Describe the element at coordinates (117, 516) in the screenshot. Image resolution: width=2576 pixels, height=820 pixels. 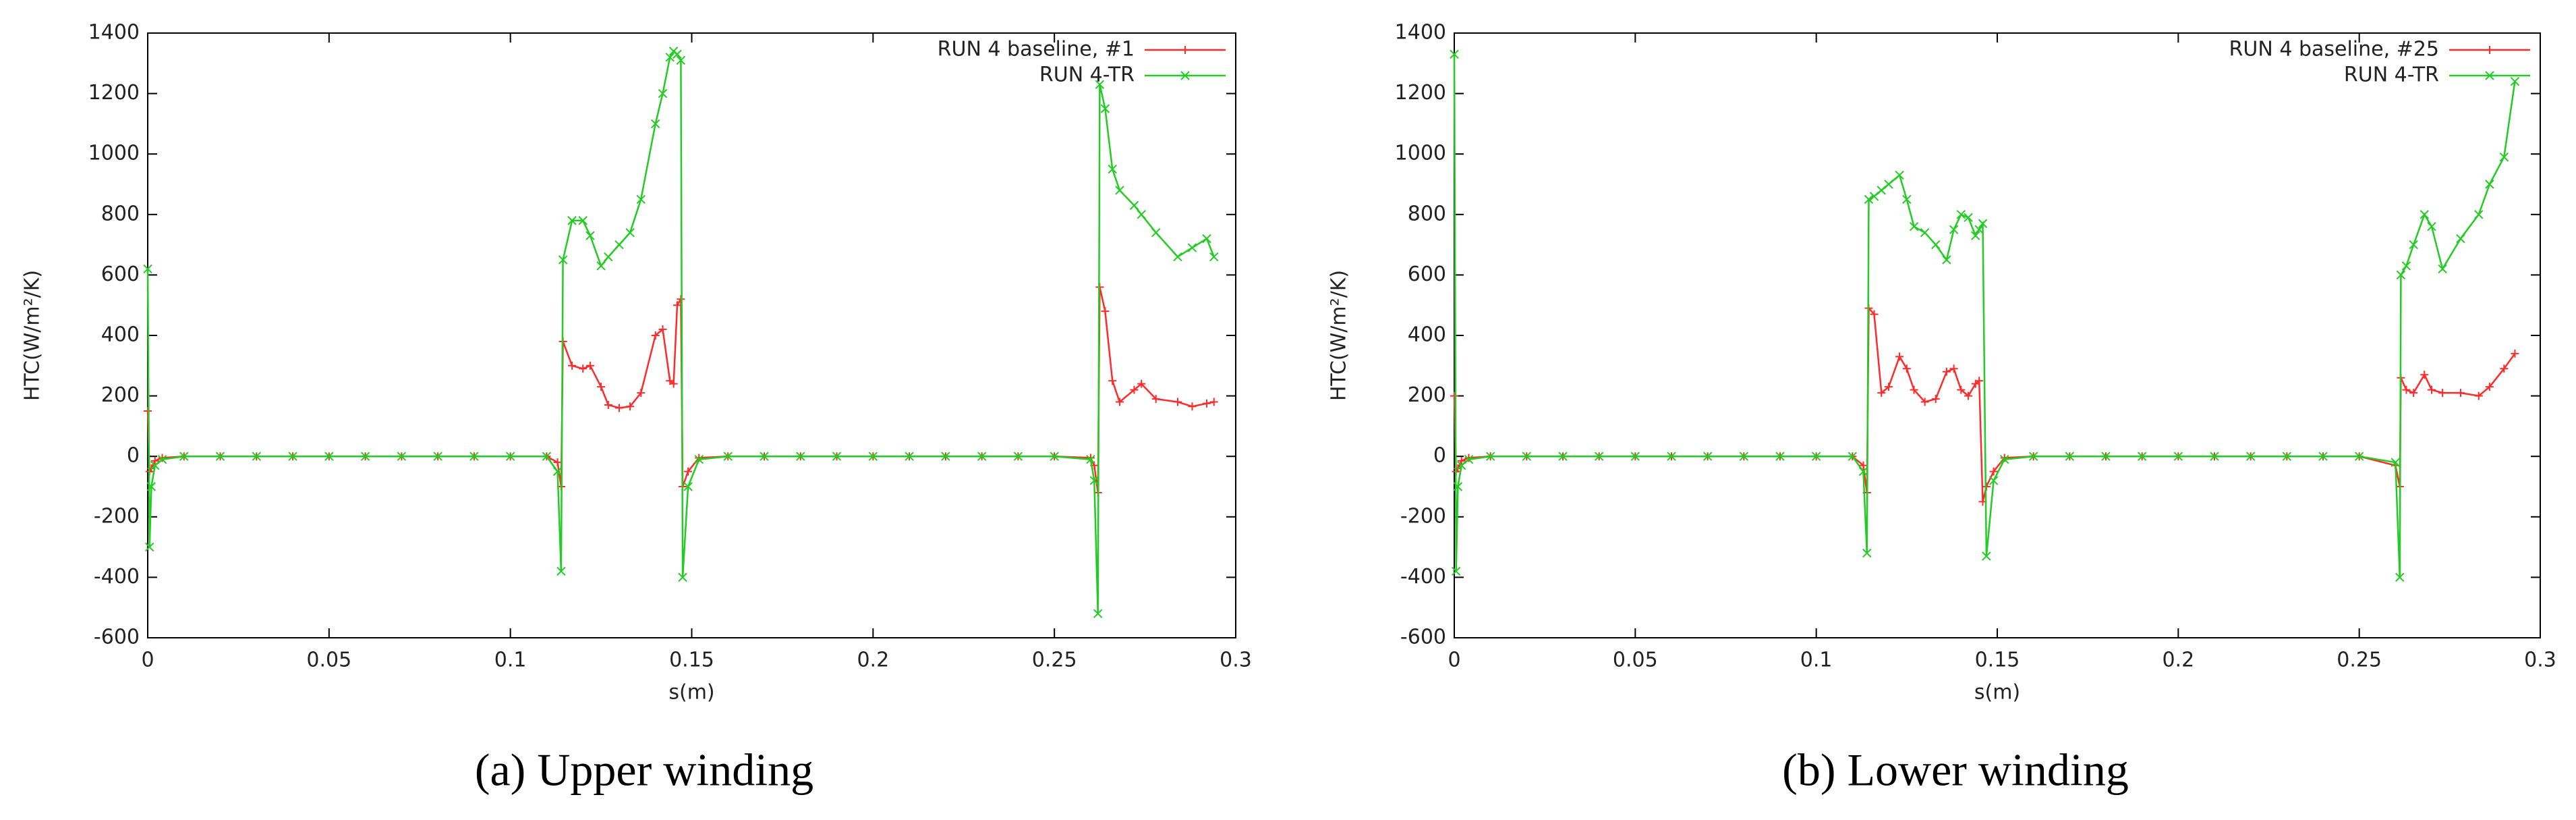
I see `y-tick-label: -200` at that location.